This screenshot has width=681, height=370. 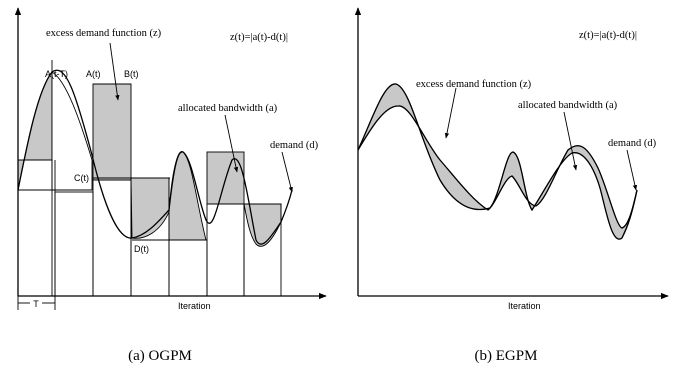 I want to click on excess-area-end, so click(x=262, y=225).